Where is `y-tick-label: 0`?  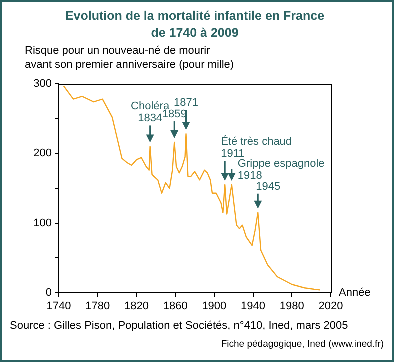 y-tick-label: 0 is located at coordinates (49, 293).